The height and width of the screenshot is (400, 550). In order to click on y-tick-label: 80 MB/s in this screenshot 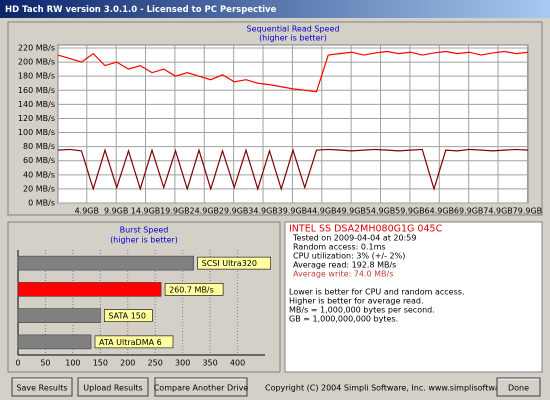, I will do `click(39, 146)`.